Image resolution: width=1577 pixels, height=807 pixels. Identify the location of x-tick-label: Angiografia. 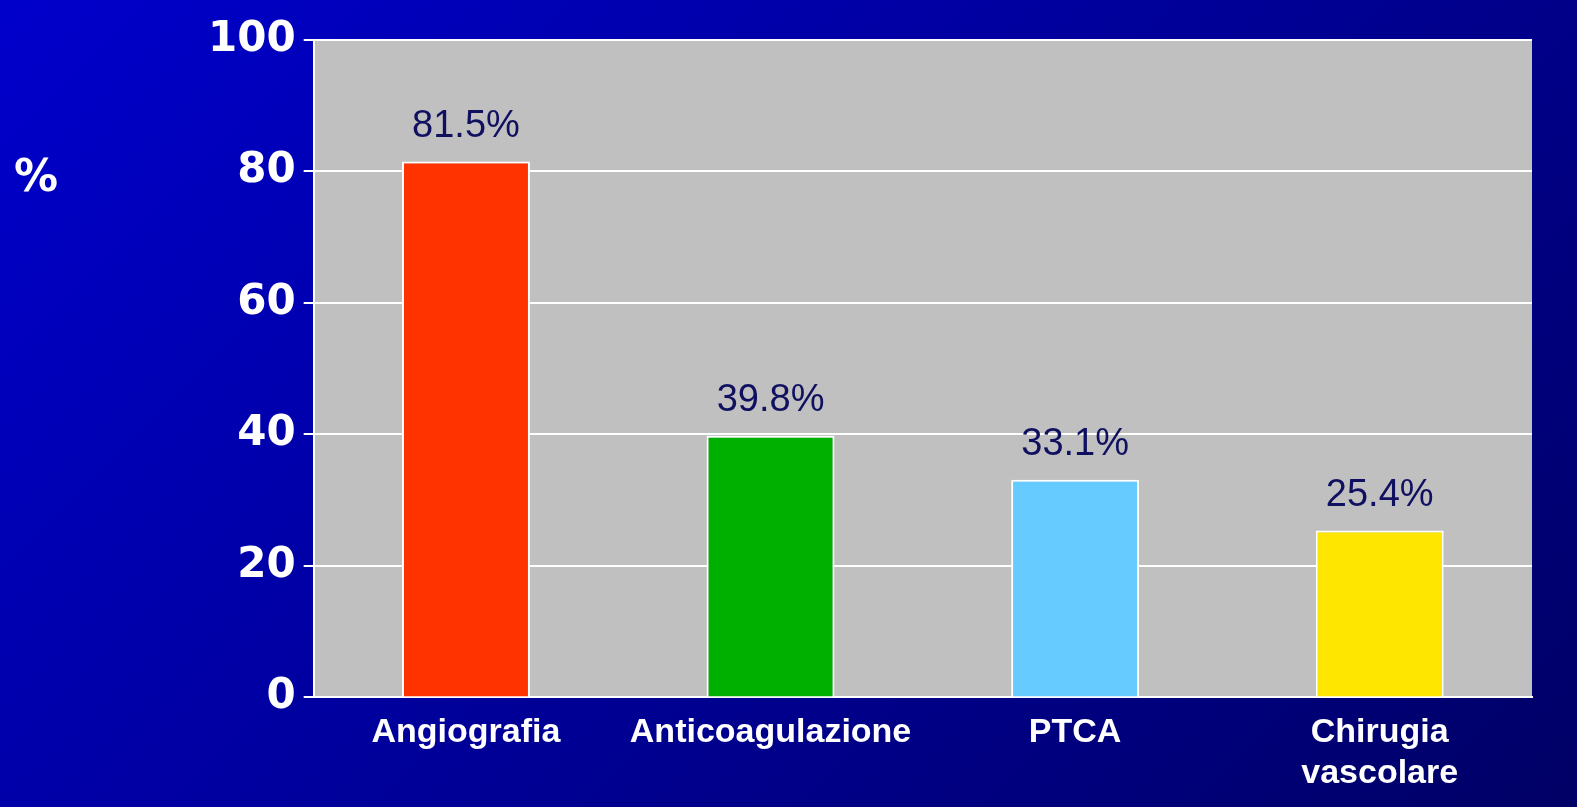
(466, 730).